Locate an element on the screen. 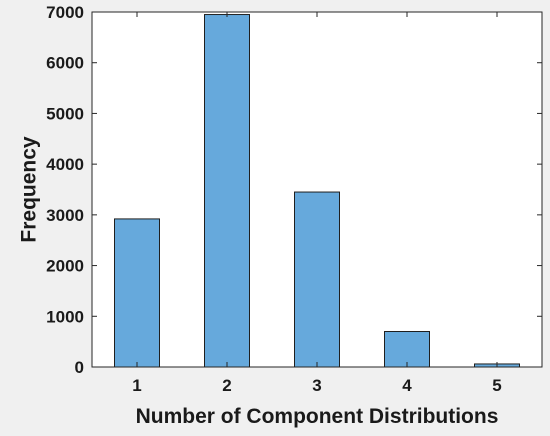 This screenshot has height=436, width=550. y-tick-label-1000: 1000 is located at coordinates (65, 316).